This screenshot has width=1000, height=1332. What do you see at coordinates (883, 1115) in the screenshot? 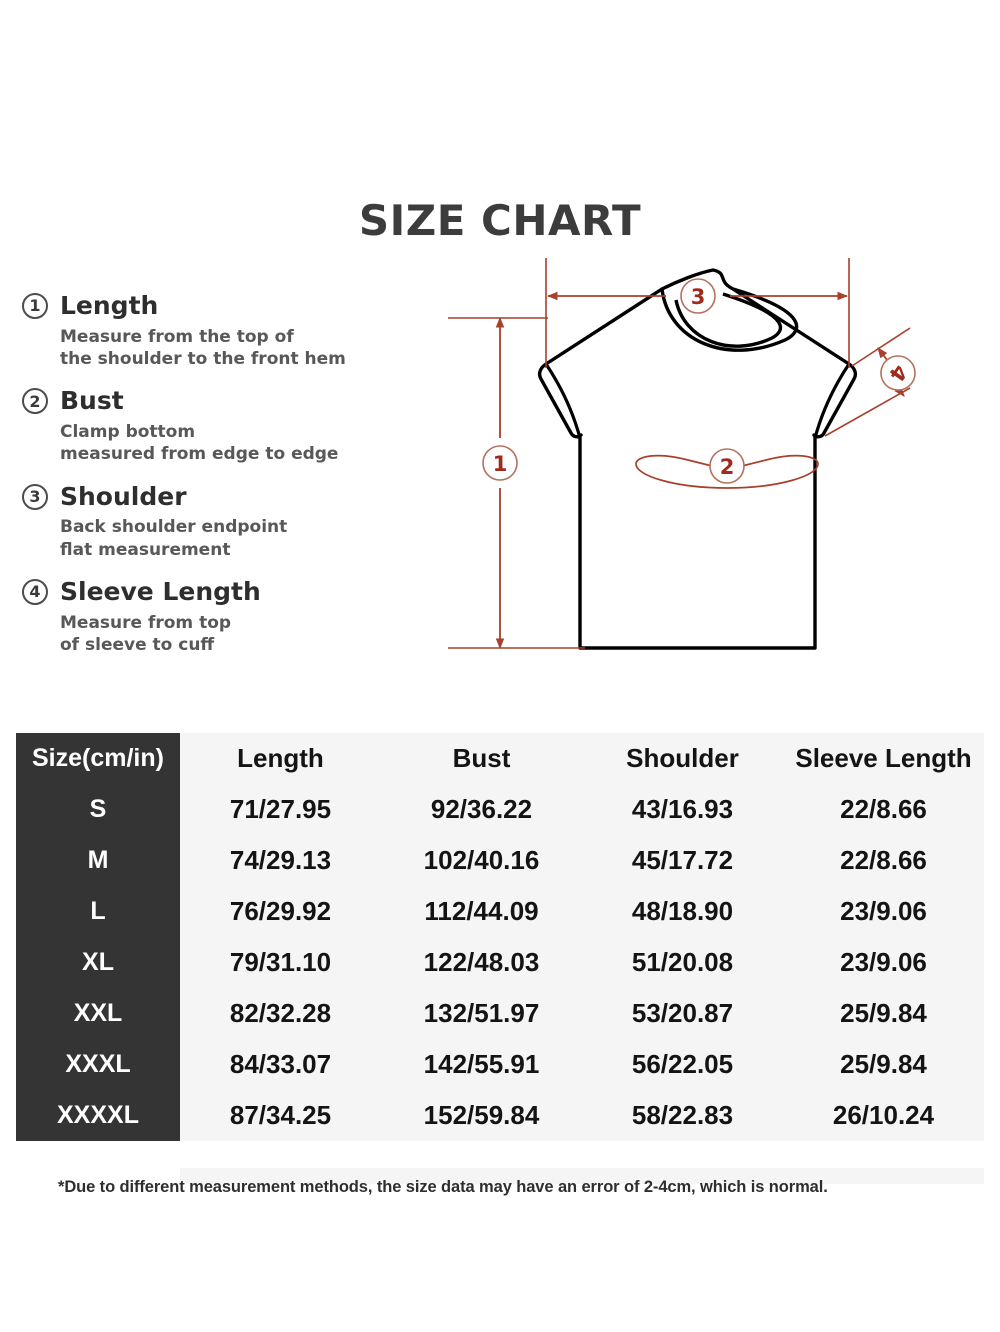
I see `cell-sleeve-length: 26/10.24` at bounding box center [883, 1115].